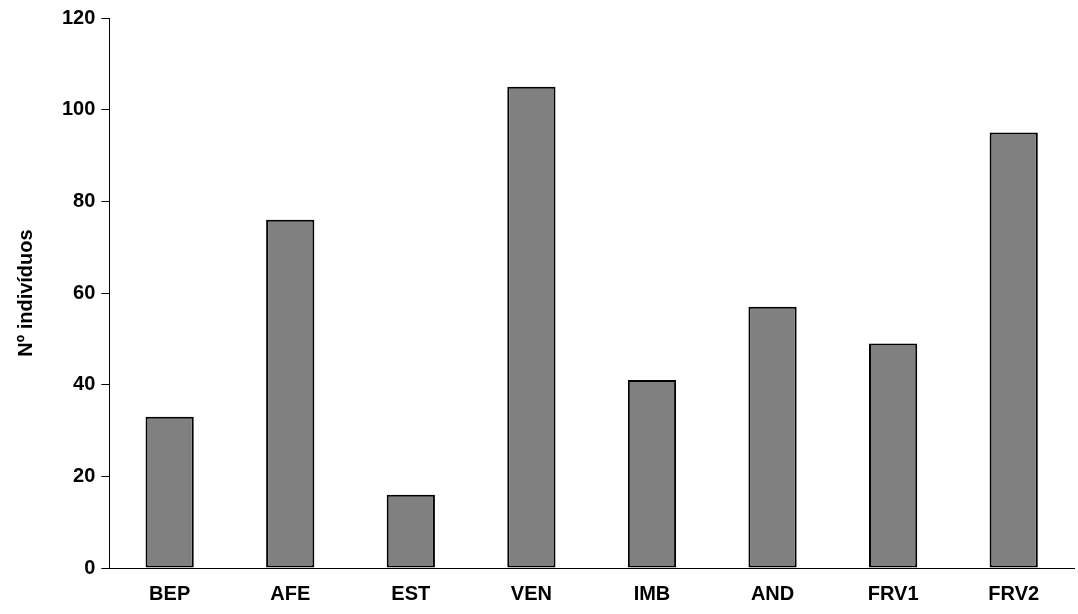 Image resolution: width=1078 pixels, height=614 pixels. Describe the element at coordinates (531, 592) in the screenshot. I see `x-tick-label: VEN` at that location.